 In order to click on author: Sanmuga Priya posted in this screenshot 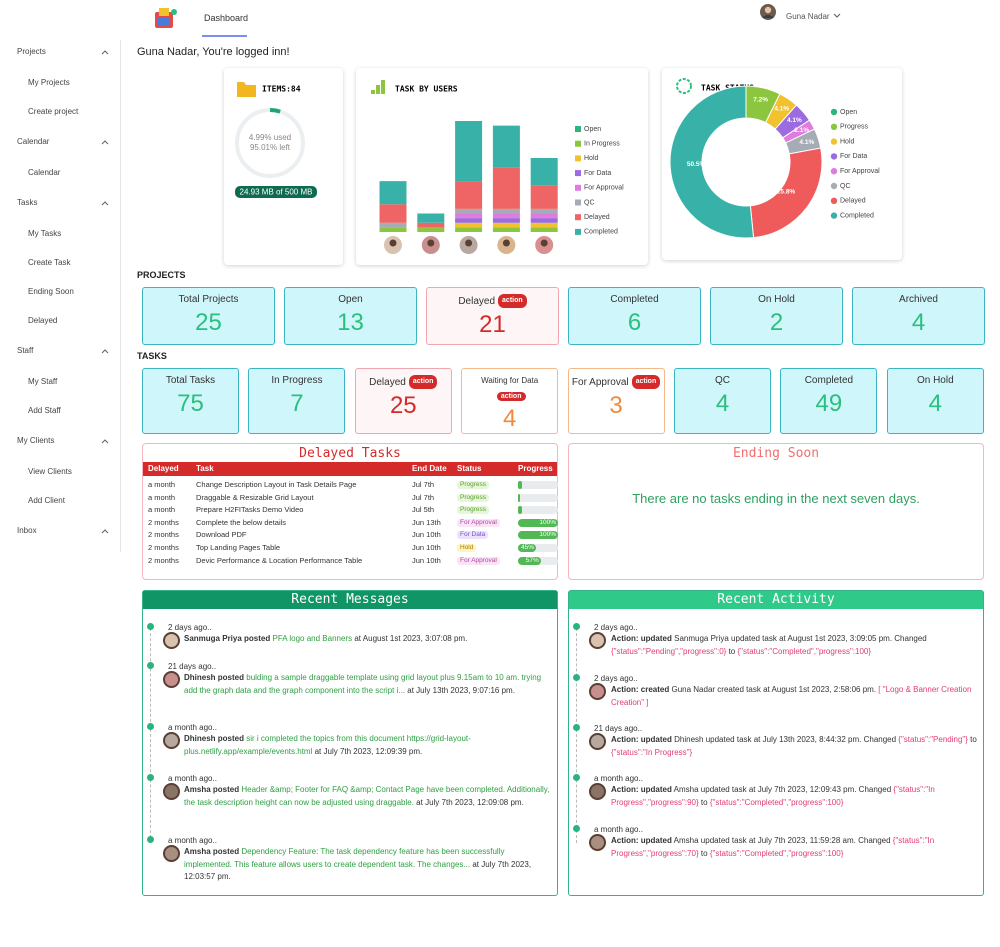, I will do `click(227, 638)`.